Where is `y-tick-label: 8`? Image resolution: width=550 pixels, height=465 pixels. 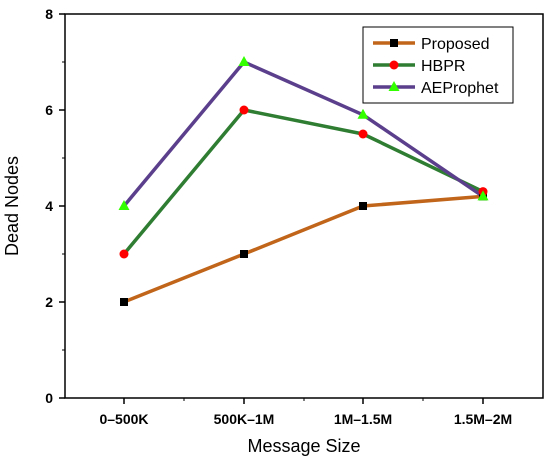 y-tick-label: 8 is located at coordinates (49, 14).